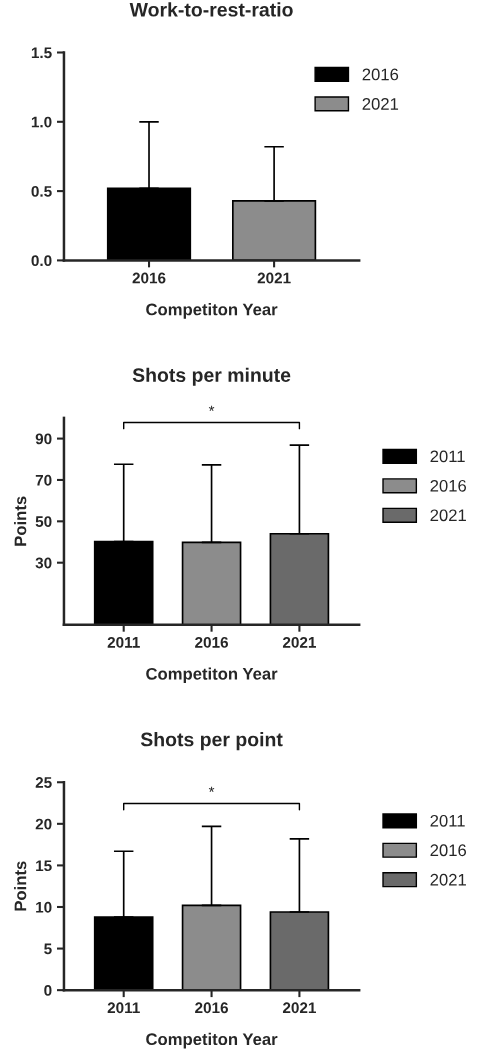 This screenshot has height=1050, width=492. Describe the element at coordinates (43, 824) in the screenshot. I see `y-tick-label: 20` at that location.